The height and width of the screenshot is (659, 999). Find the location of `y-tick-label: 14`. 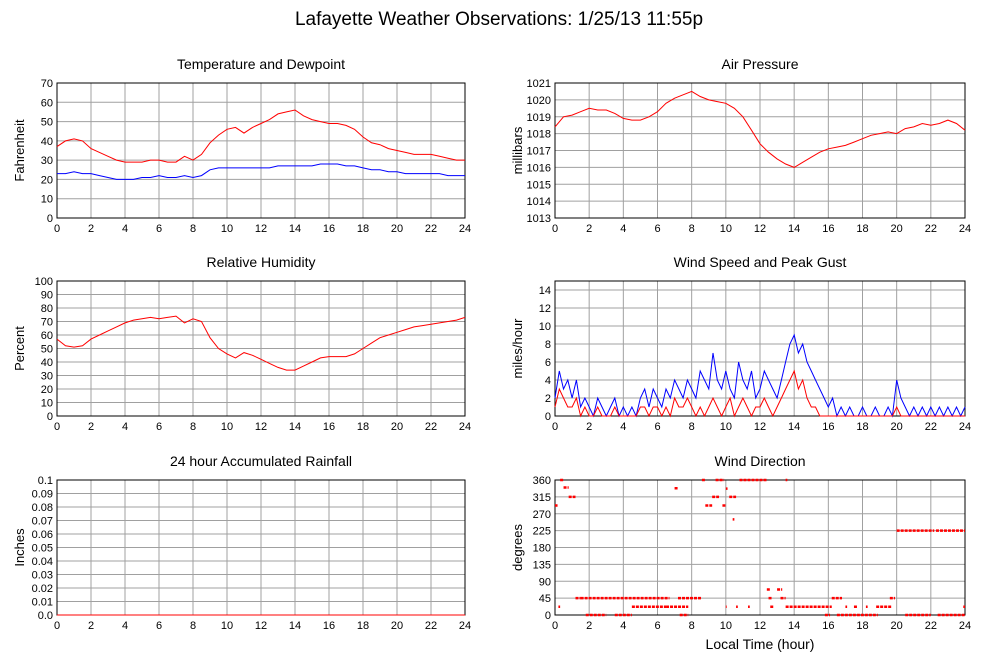

y-tick-label: 14 is located at coordinates (545, 291).